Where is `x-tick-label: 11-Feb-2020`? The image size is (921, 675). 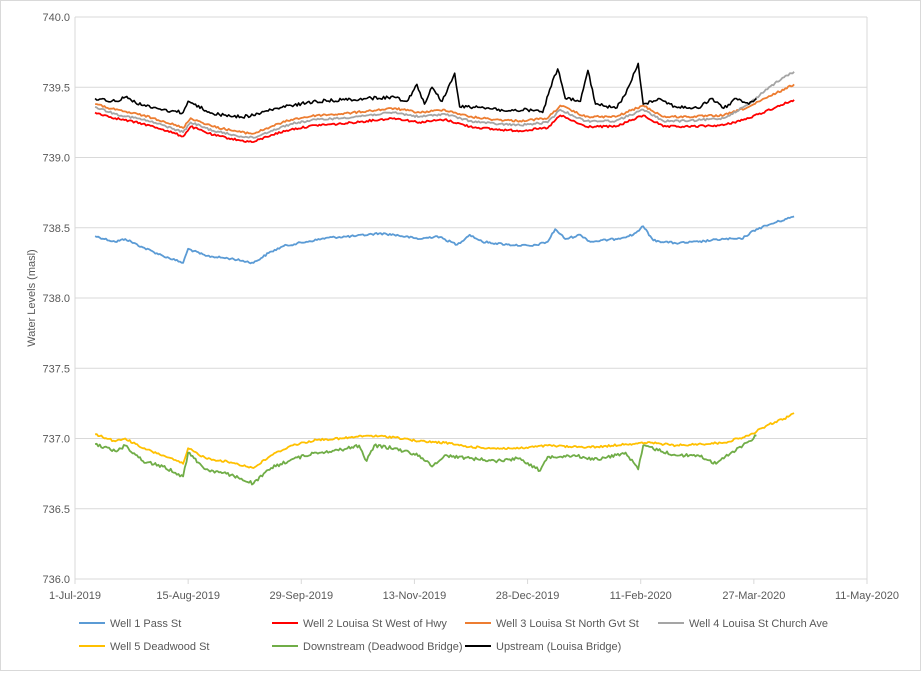 x-tick-label: 11-Feb-2020 is located at coordinates (641, 596).